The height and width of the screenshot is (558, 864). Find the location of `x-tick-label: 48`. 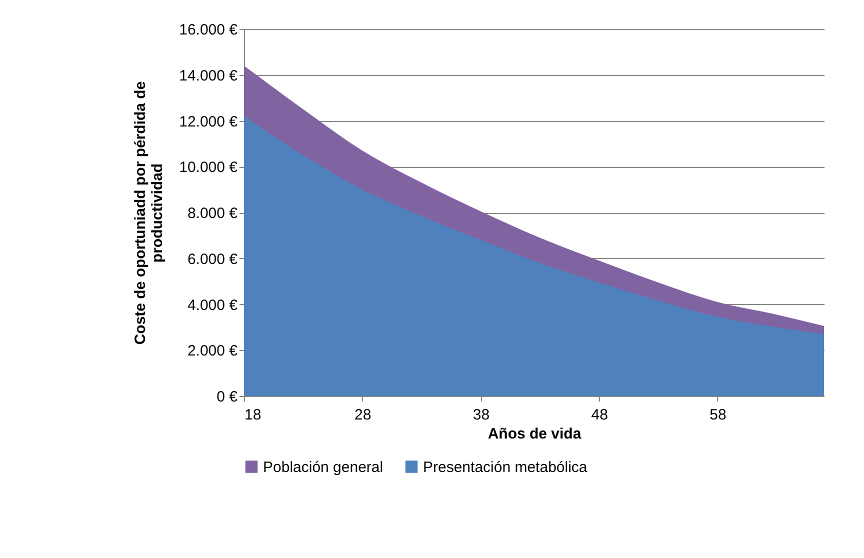

x-tick-label: 48 is located at coordinates (599, 415).